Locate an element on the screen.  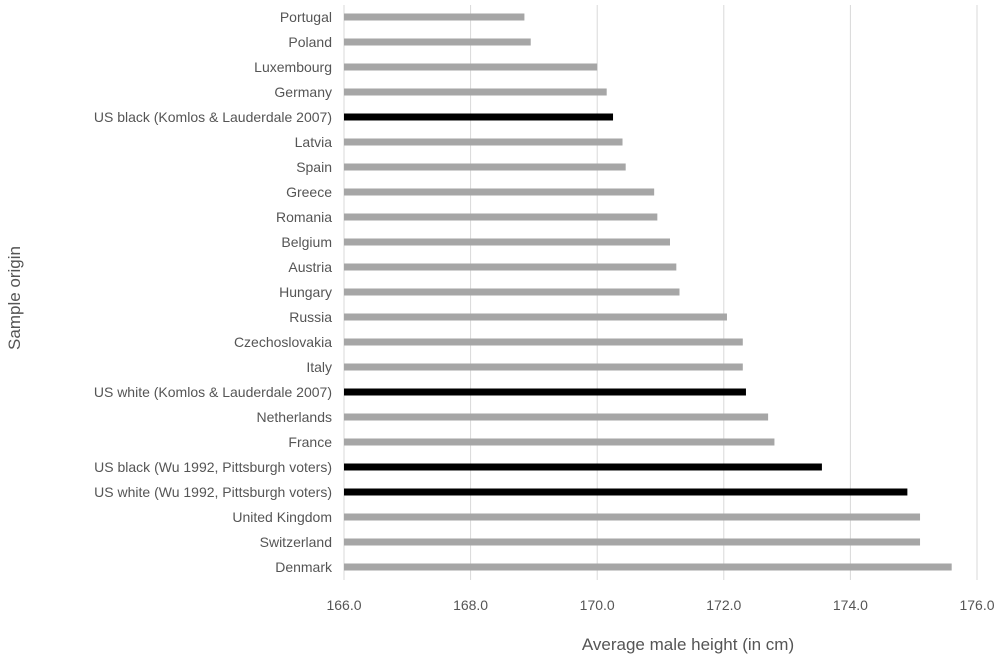
category-label: Greece is located at coordinates (309, 192).